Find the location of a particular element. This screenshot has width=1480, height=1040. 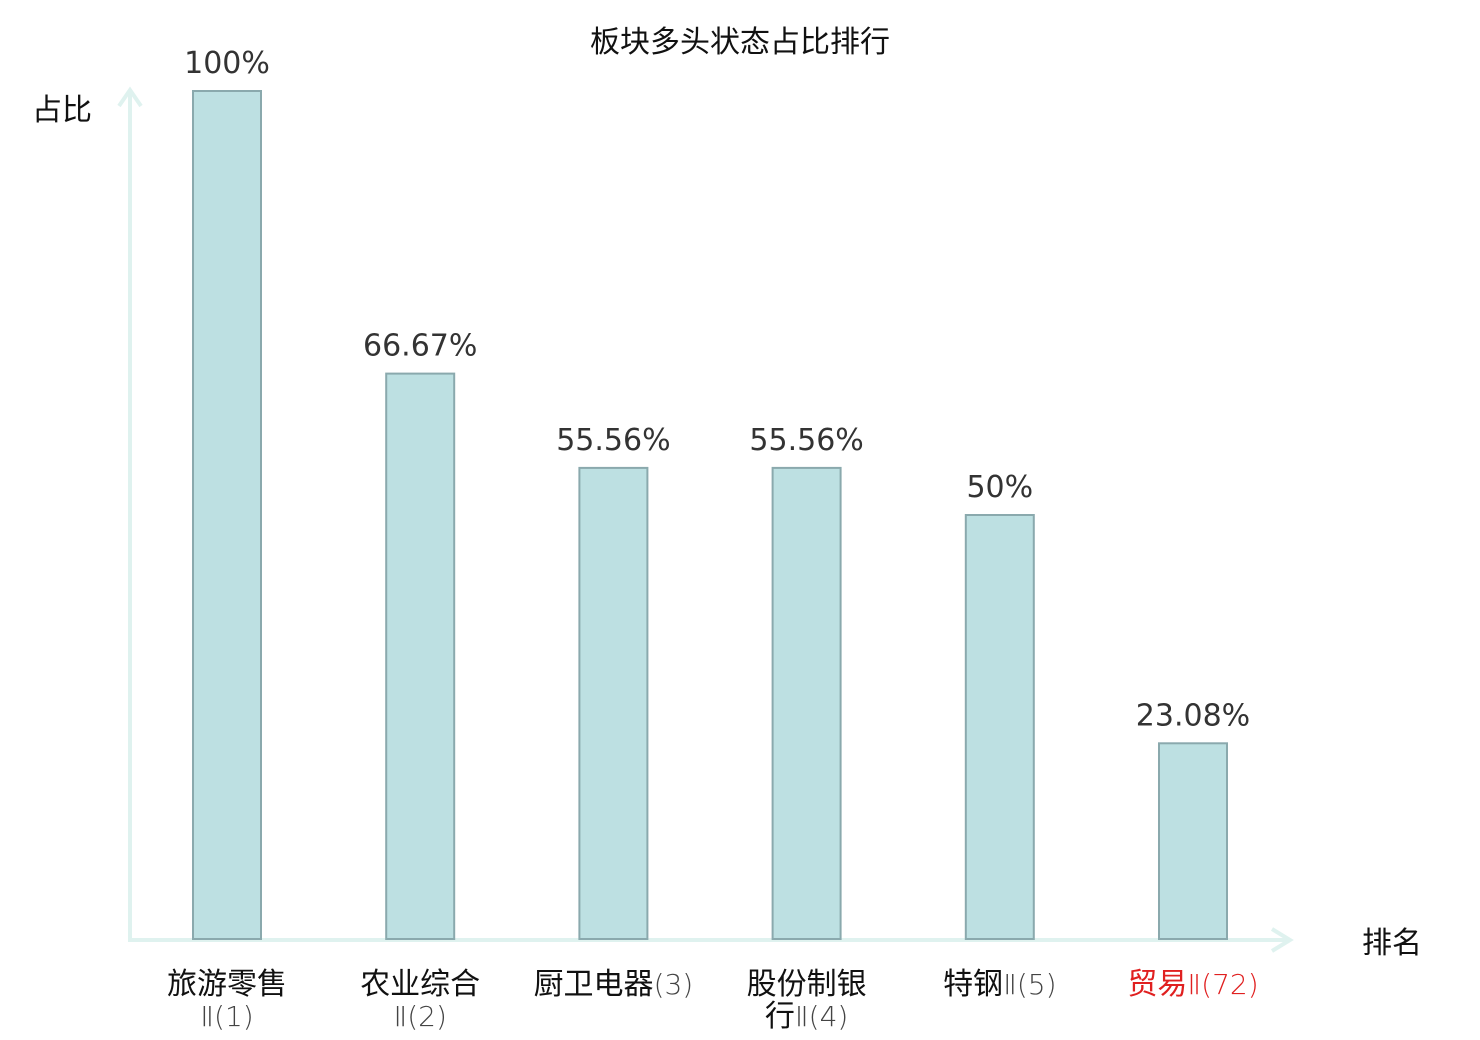

value-label-1: 100% is located at coordinates (227, 63).